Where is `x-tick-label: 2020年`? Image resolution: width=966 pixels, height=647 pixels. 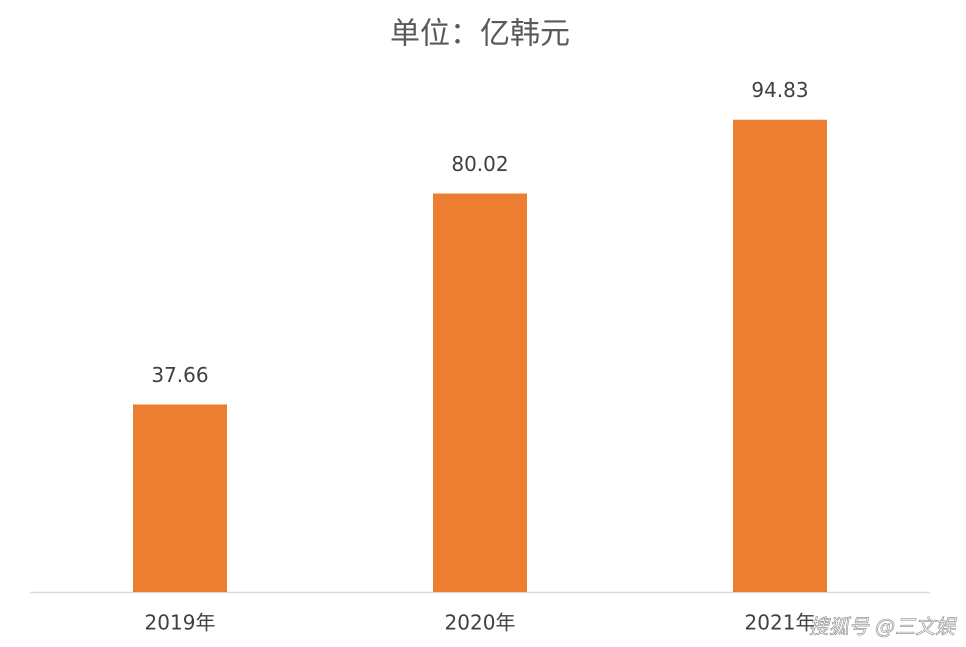
x-tick-label: 2020年 is located at coordinates (480, 623).